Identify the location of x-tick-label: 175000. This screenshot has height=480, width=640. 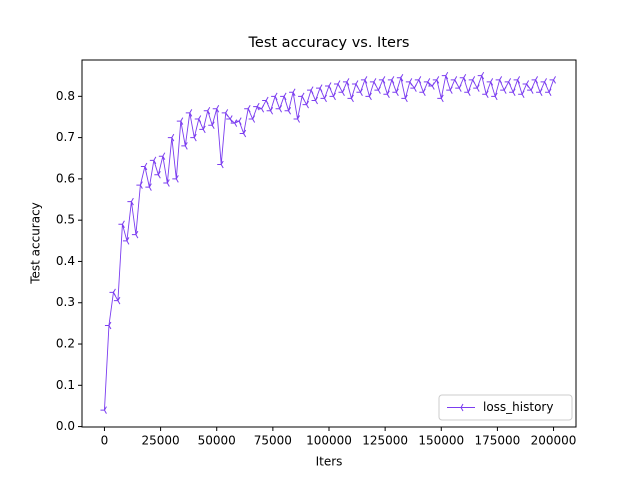
(498, 441).